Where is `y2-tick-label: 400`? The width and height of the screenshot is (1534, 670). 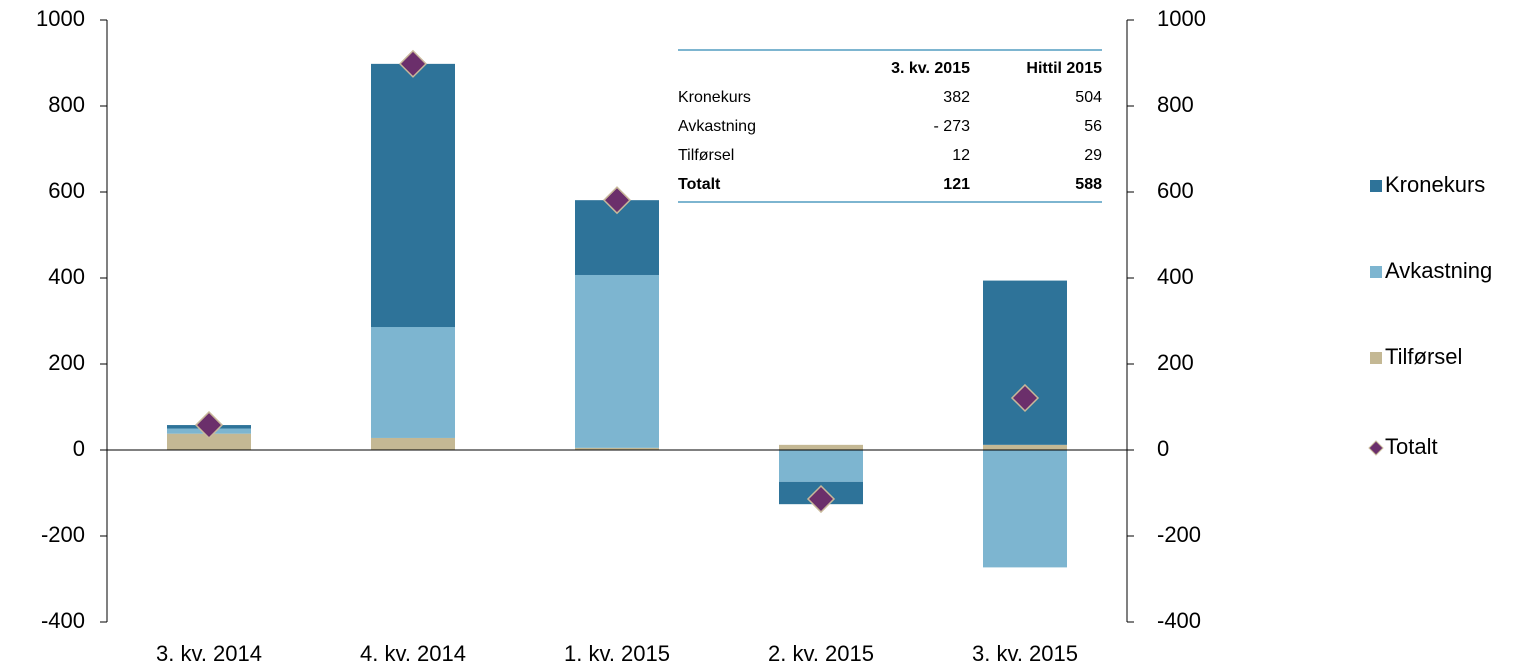
y2-tick-label: 400 is located at coordinates (1175, 276).